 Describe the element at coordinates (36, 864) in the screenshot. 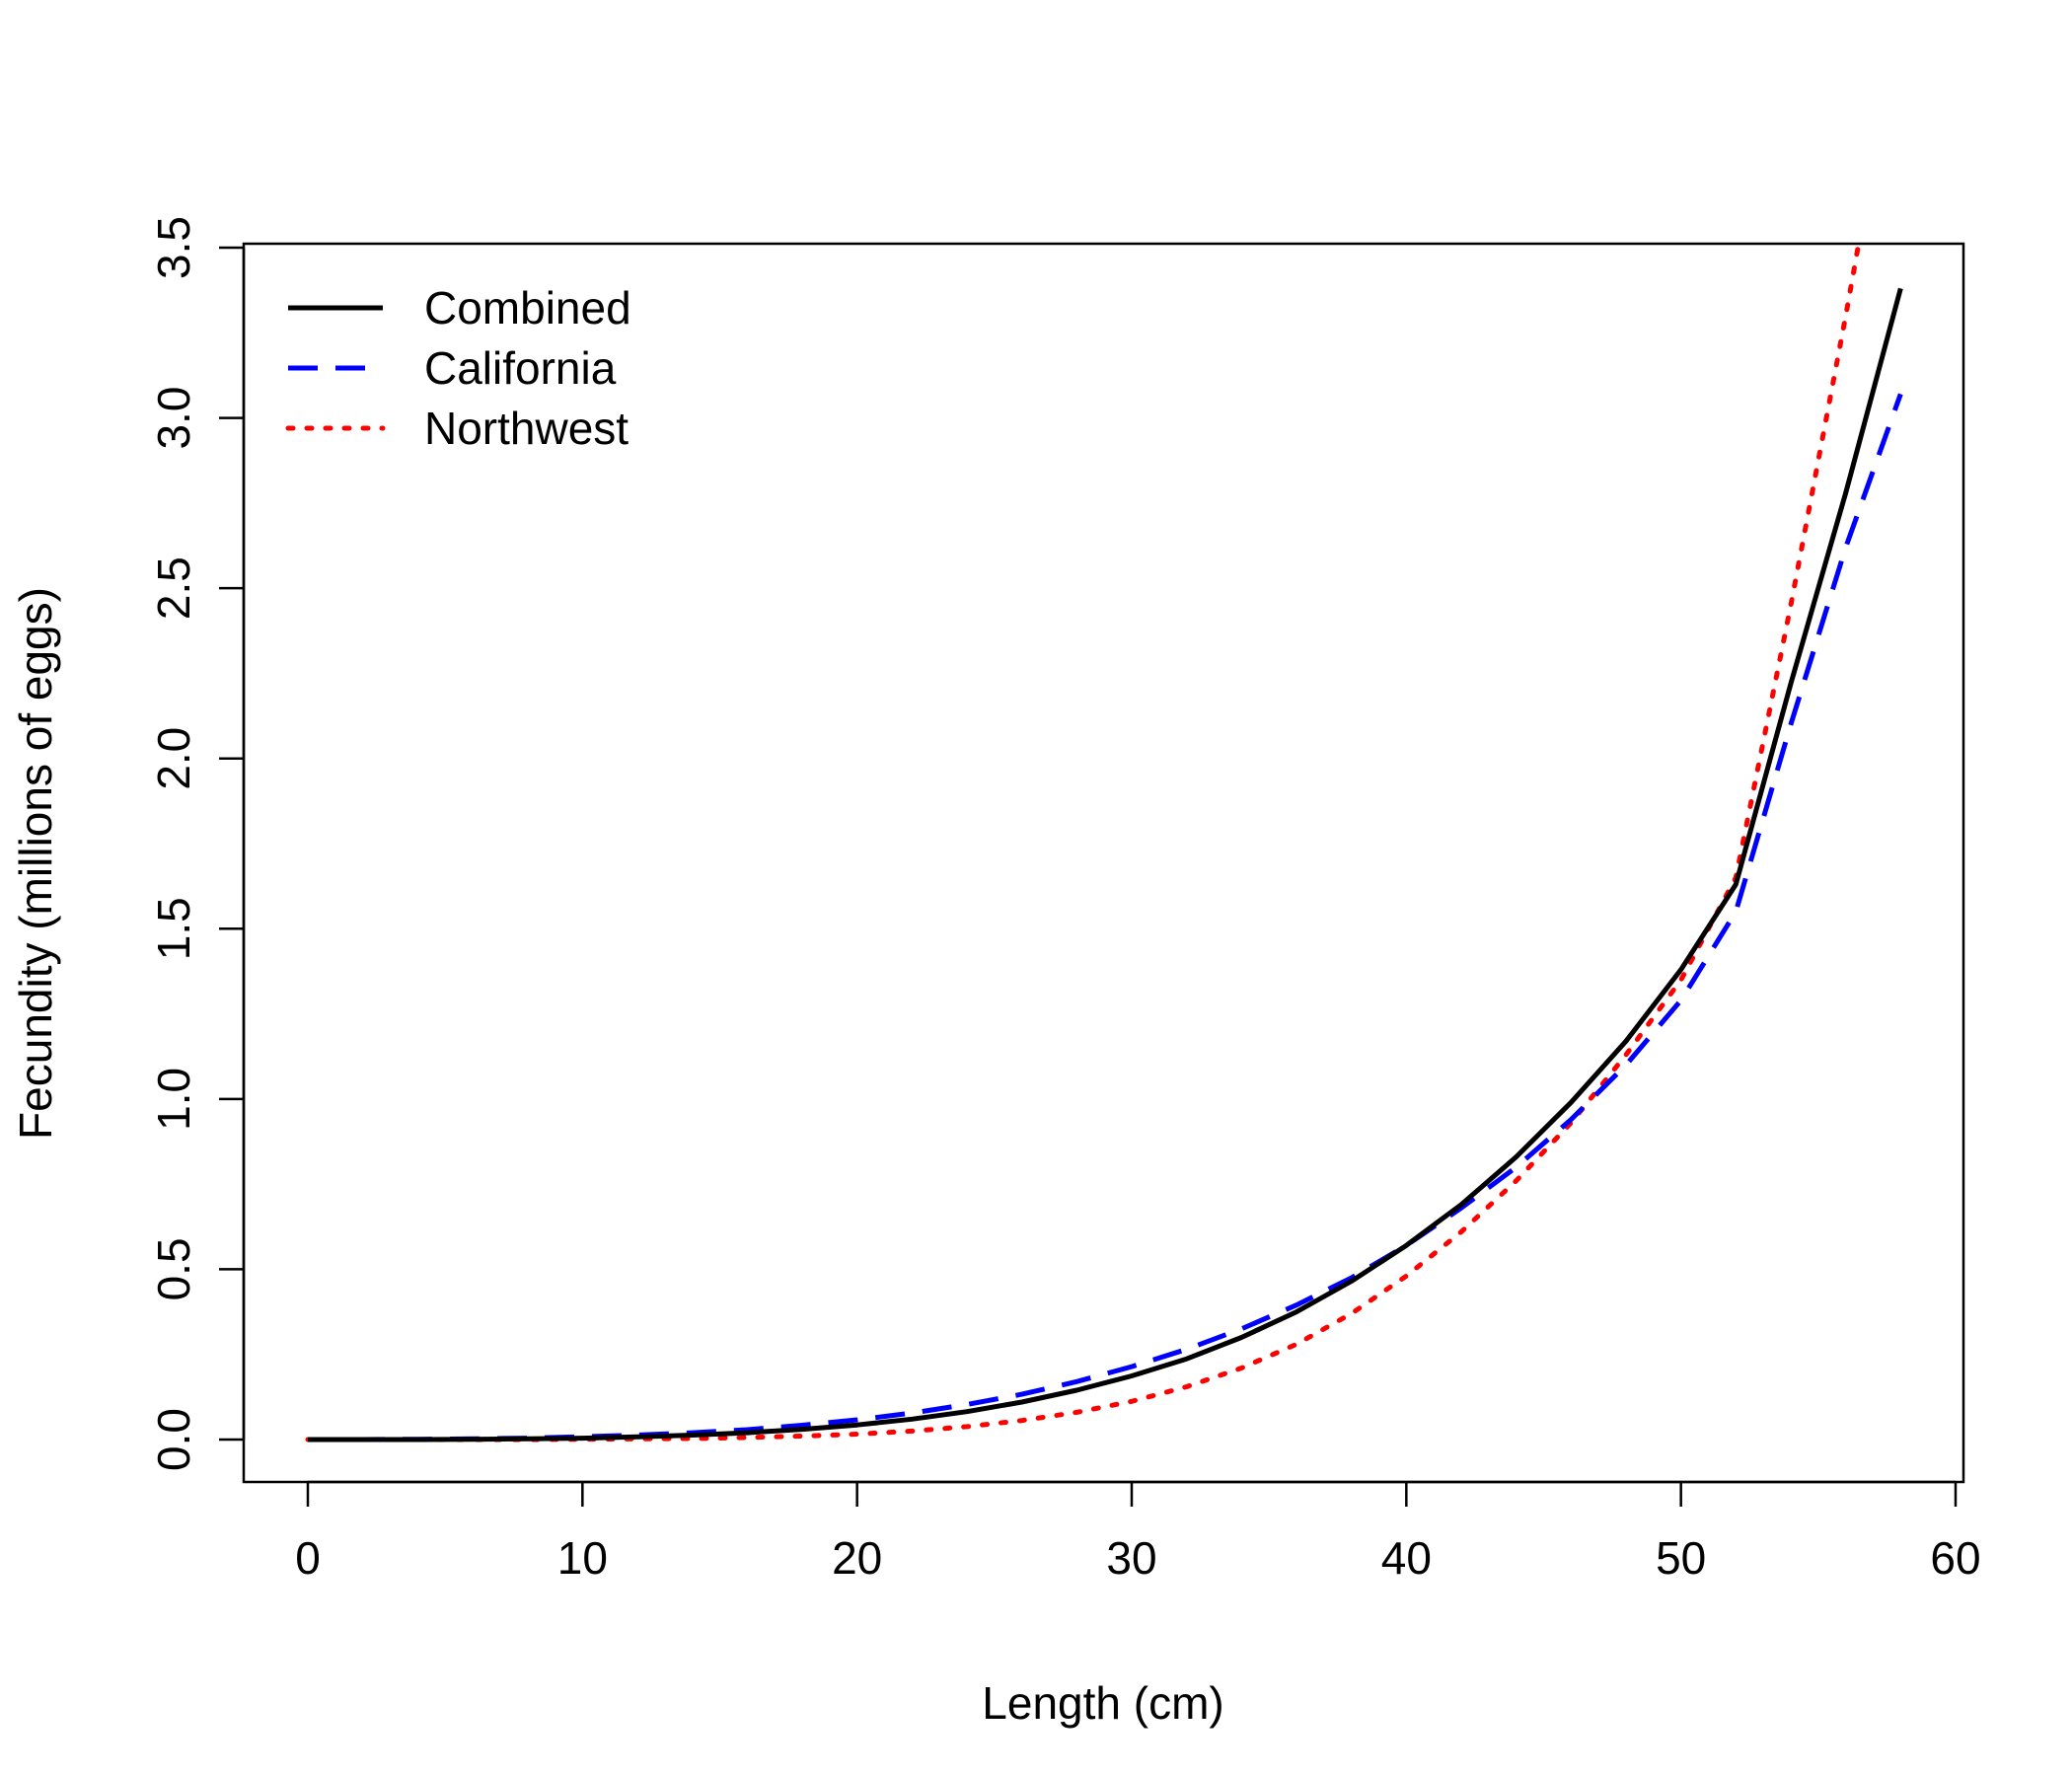

I see `y-axis-title: Fecundity (millions of eggs)` at that location.